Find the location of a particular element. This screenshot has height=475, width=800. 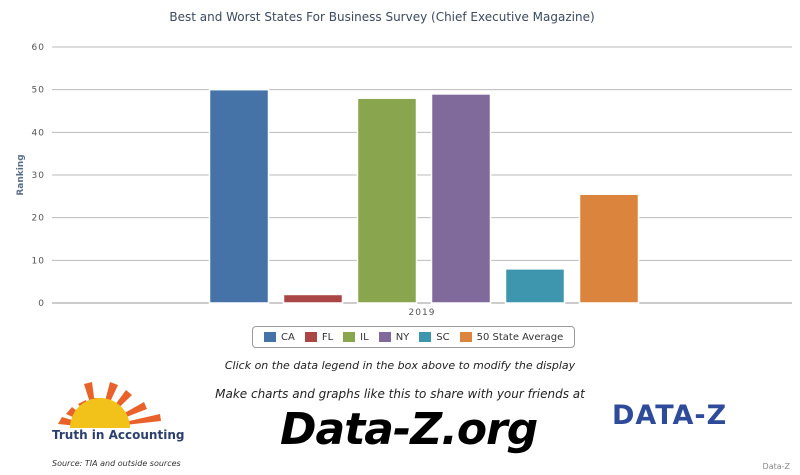

legend-item-50-state-average: 50 State Average is located at coordinates (511, 337).